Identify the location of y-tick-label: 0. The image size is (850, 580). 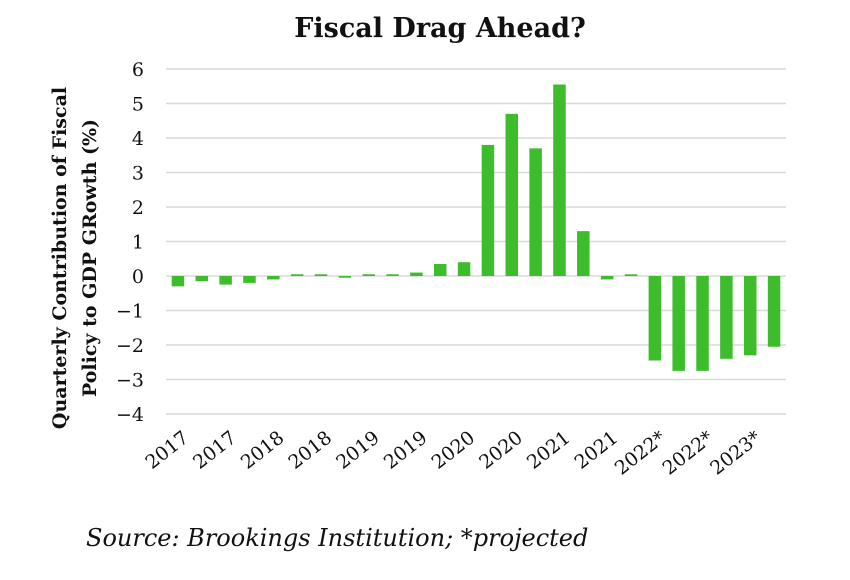
(138, 277).